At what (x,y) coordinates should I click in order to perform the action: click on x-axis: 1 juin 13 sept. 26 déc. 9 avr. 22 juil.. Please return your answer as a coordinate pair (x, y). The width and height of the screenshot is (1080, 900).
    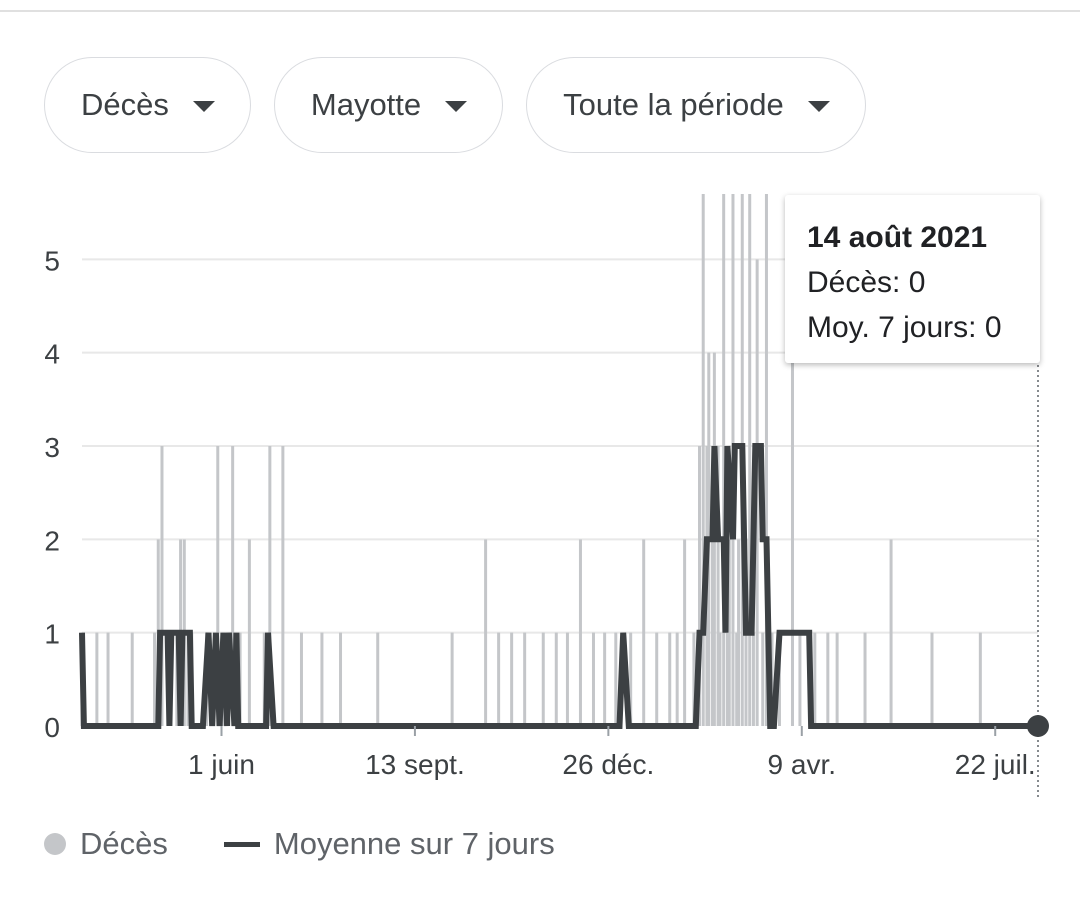
    Looking at the image, I should click on (612, 753).